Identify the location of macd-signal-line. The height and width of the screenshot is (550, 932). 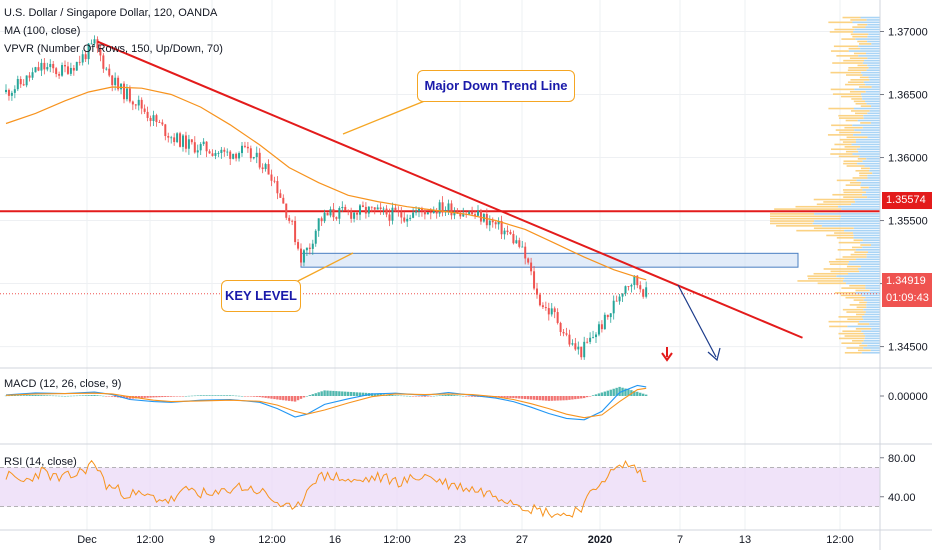
(326, 403).